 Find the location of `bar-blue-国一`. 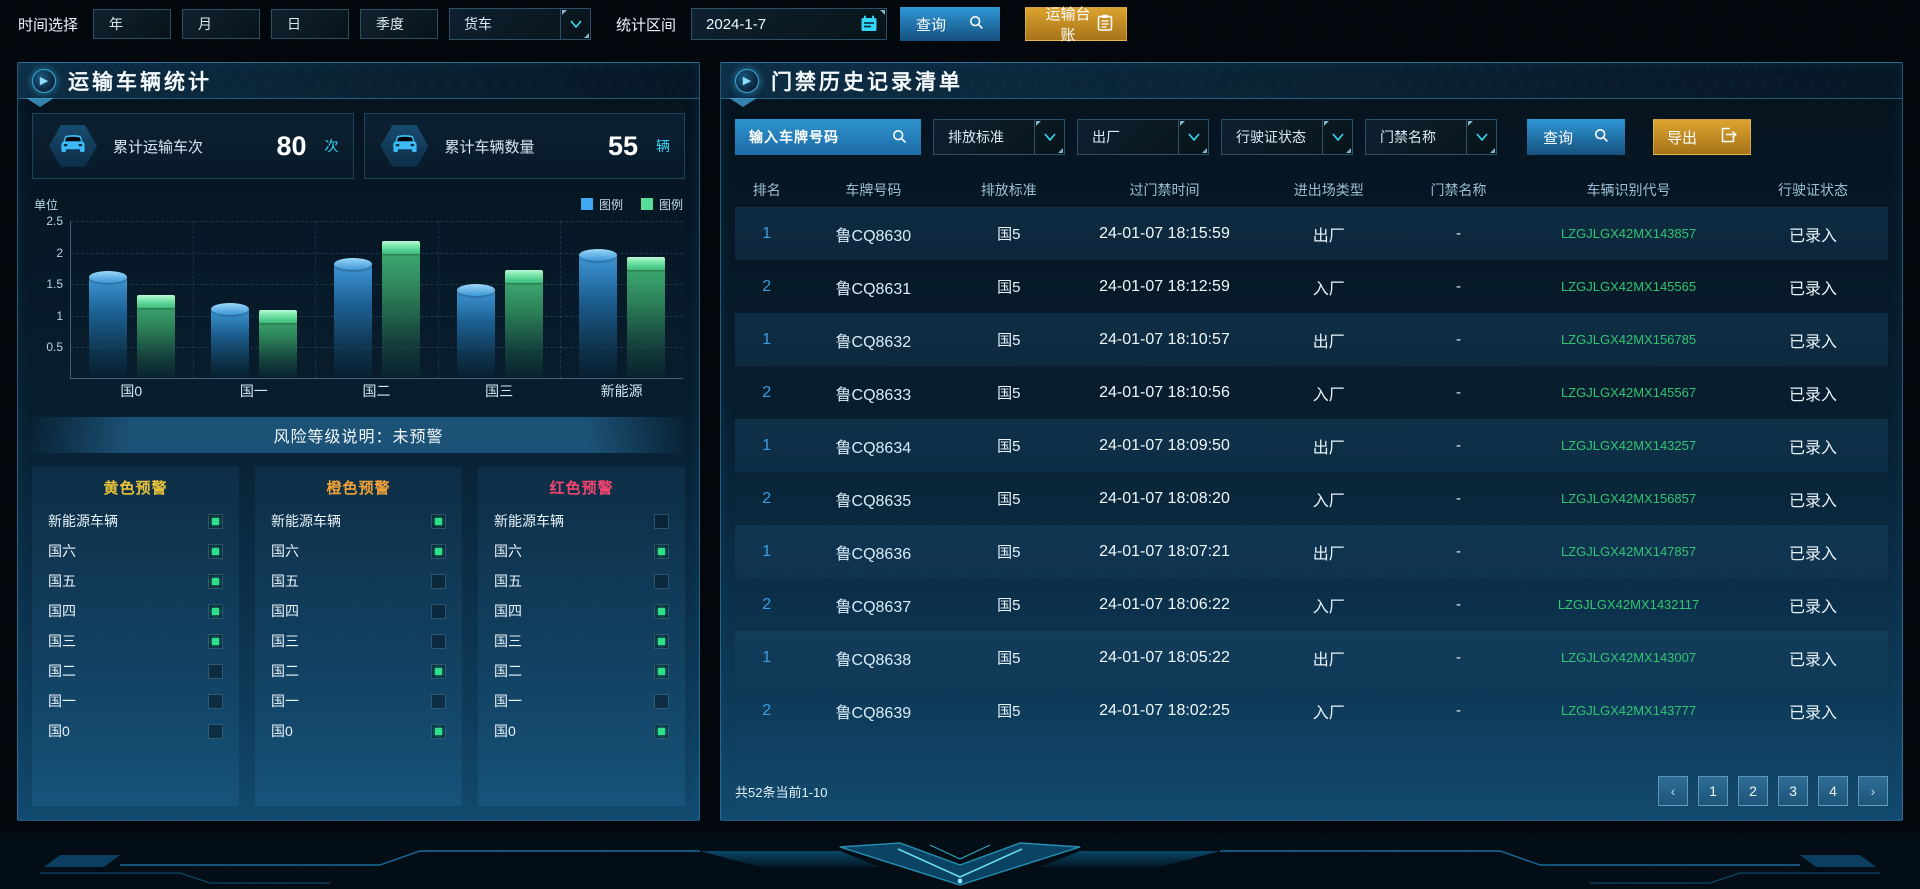

bar-blue-国一 is located at coordinates (230, 340).